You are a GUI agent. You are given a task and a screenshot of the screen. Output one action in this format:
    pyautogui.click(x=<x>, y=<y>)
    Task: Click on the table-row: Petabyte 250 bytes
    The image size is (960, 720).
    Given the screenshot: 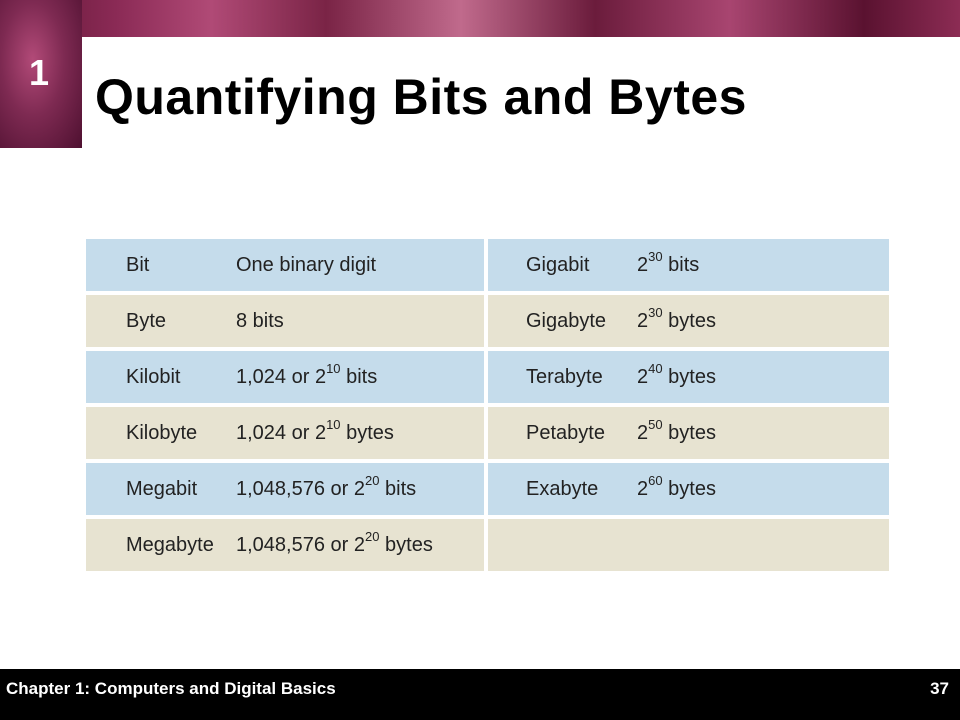 What is the action you would take?
    pyautogui.click(x=688, y=433)
    